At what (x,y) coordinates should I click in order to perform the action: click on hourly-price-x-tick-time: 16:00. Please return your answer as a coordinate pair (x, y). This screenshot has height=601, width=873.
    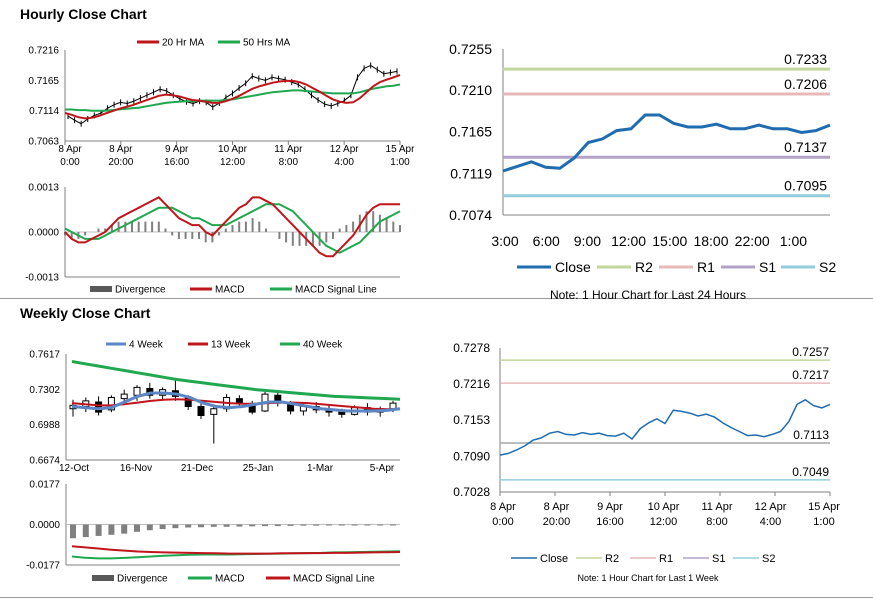
    Looking at the image, I should click on (176, 162).